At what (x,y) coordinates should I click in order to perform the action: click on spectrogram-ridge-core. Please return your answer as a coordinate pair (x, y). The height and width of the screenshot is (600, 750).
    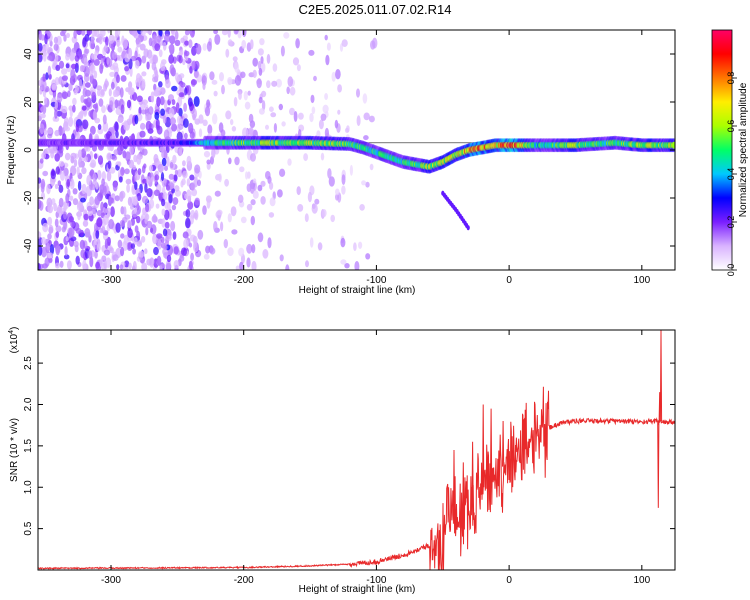
    Looking at the image, I should click on (673, 145).